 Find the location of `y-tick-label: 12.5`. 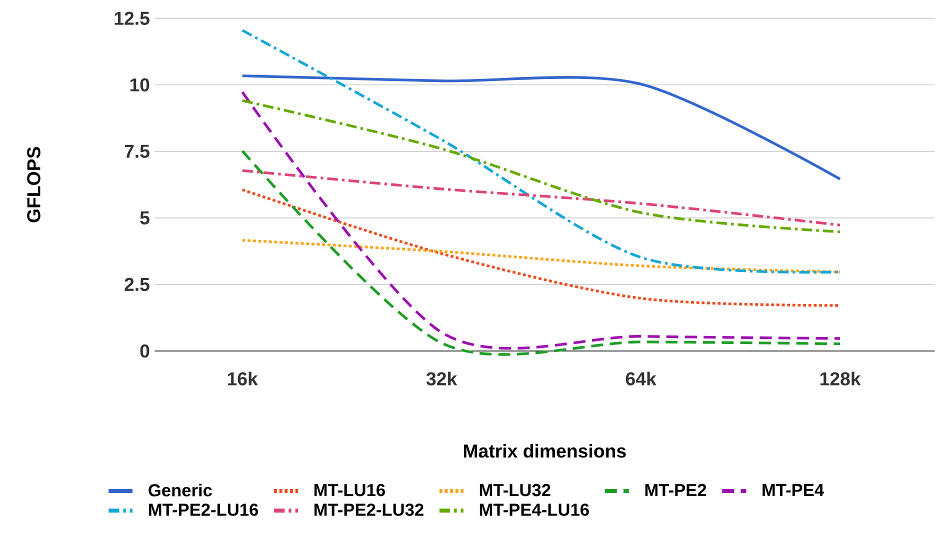

y-tick-label: 12.5 is located at coordinates (132, 18).